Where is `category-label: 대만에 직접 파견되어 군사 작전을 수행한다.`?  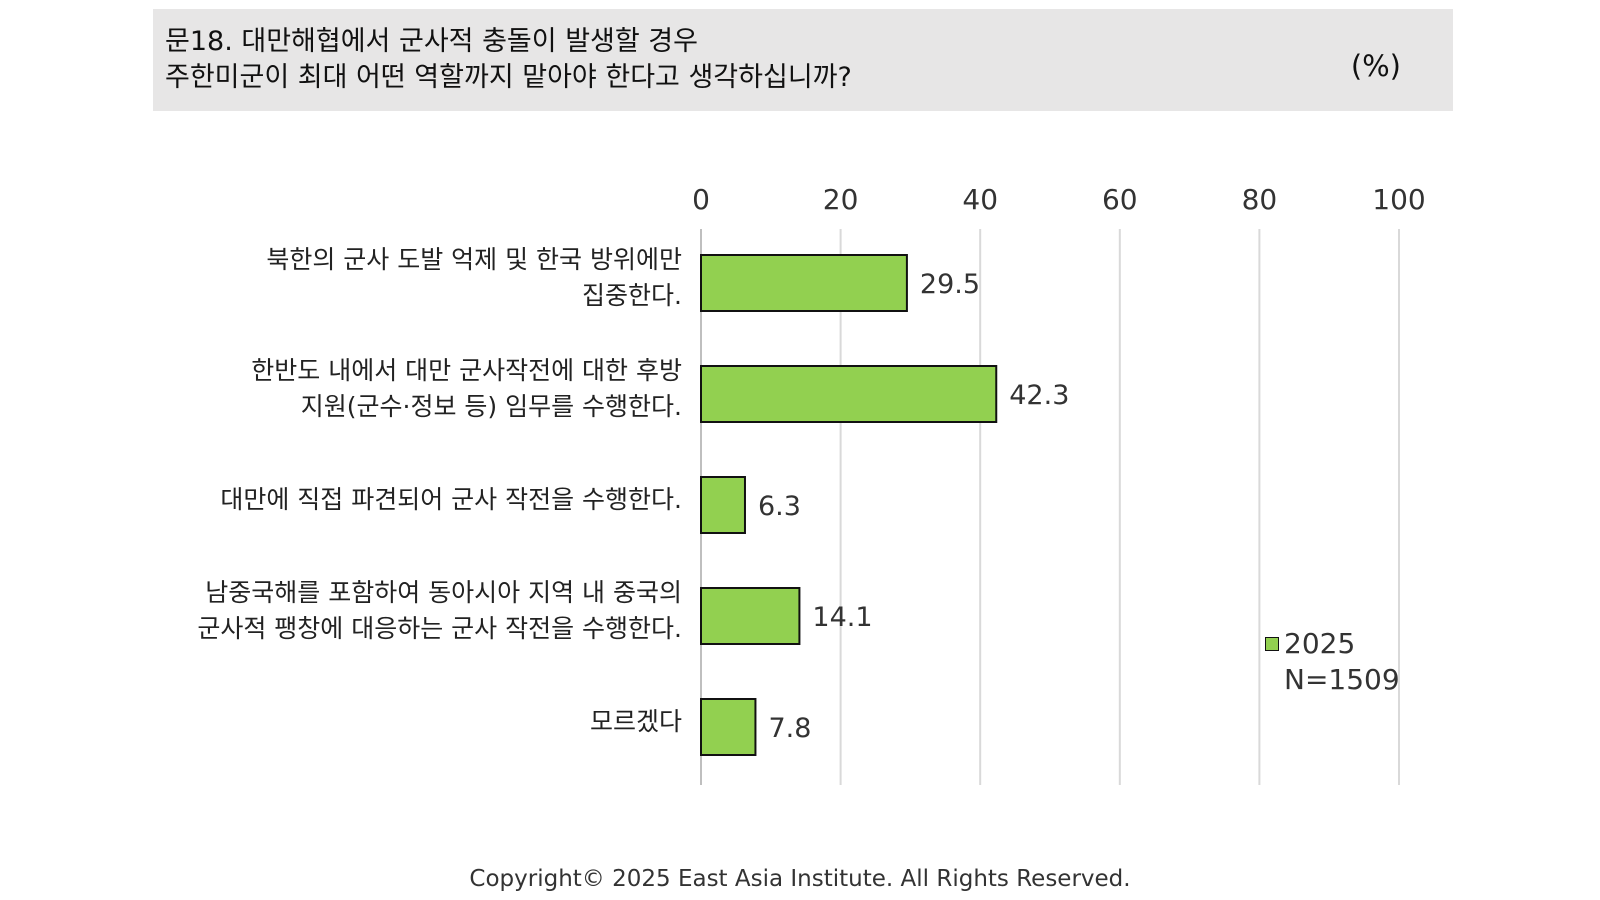
category-label: 대만에 직접 파견되어 군사 작전을 수행한다. is located at coordinates (451, 500).